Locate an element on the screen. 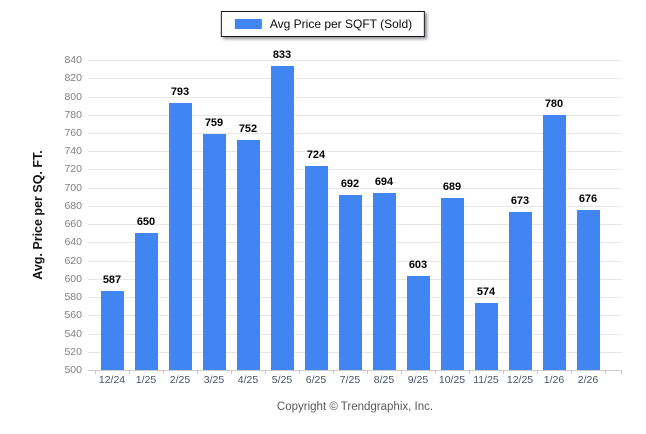 This screenshot has height=434, width=646. x-axis-label: 1/25 is located at coordinates (146, 380).